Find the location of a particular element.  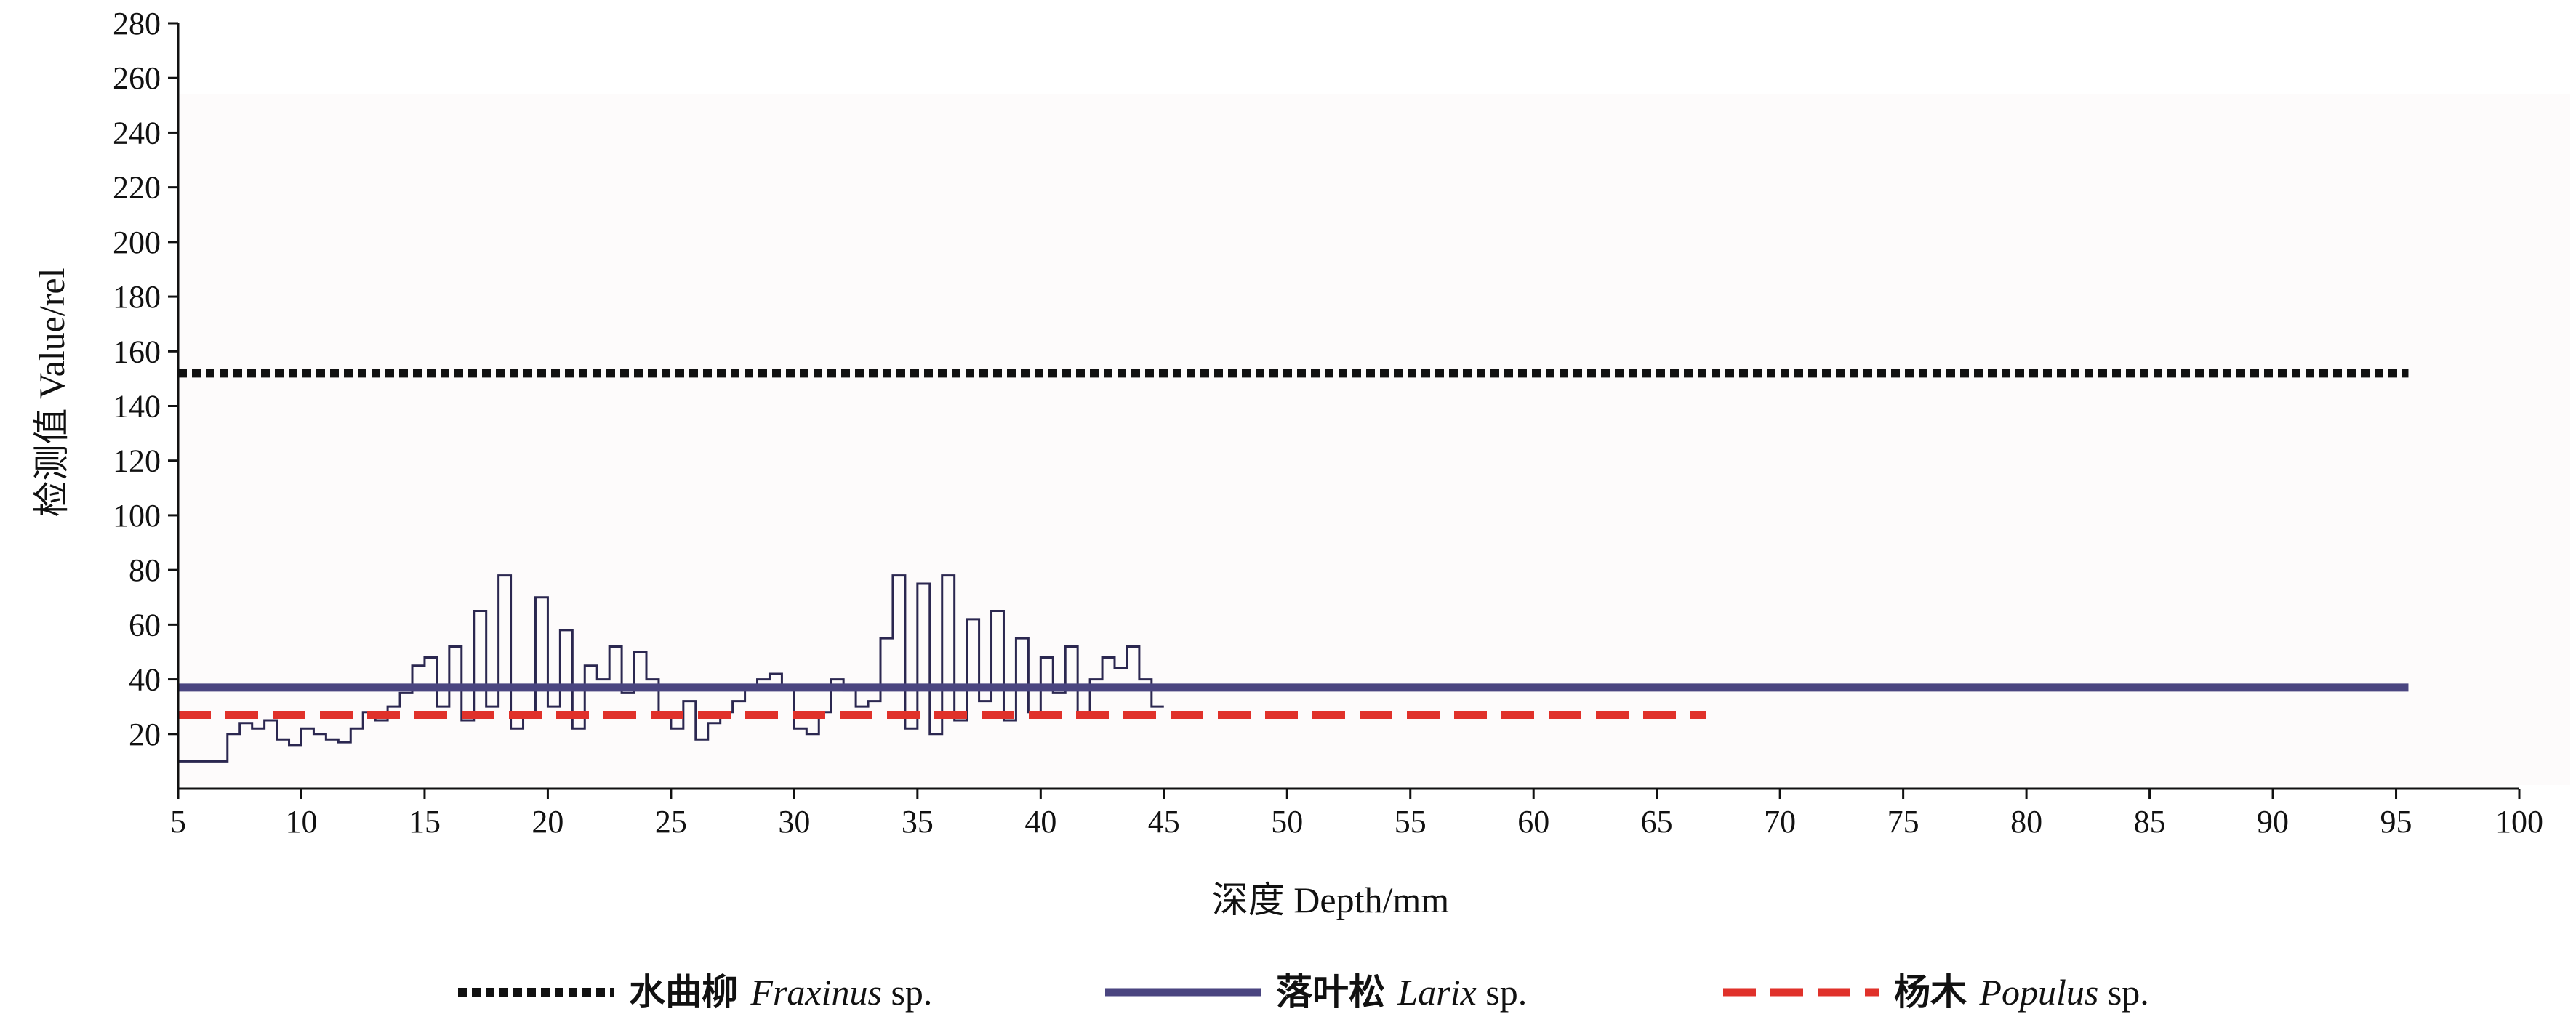

y-tick-label: 100 is located at coordinates (137, 516).